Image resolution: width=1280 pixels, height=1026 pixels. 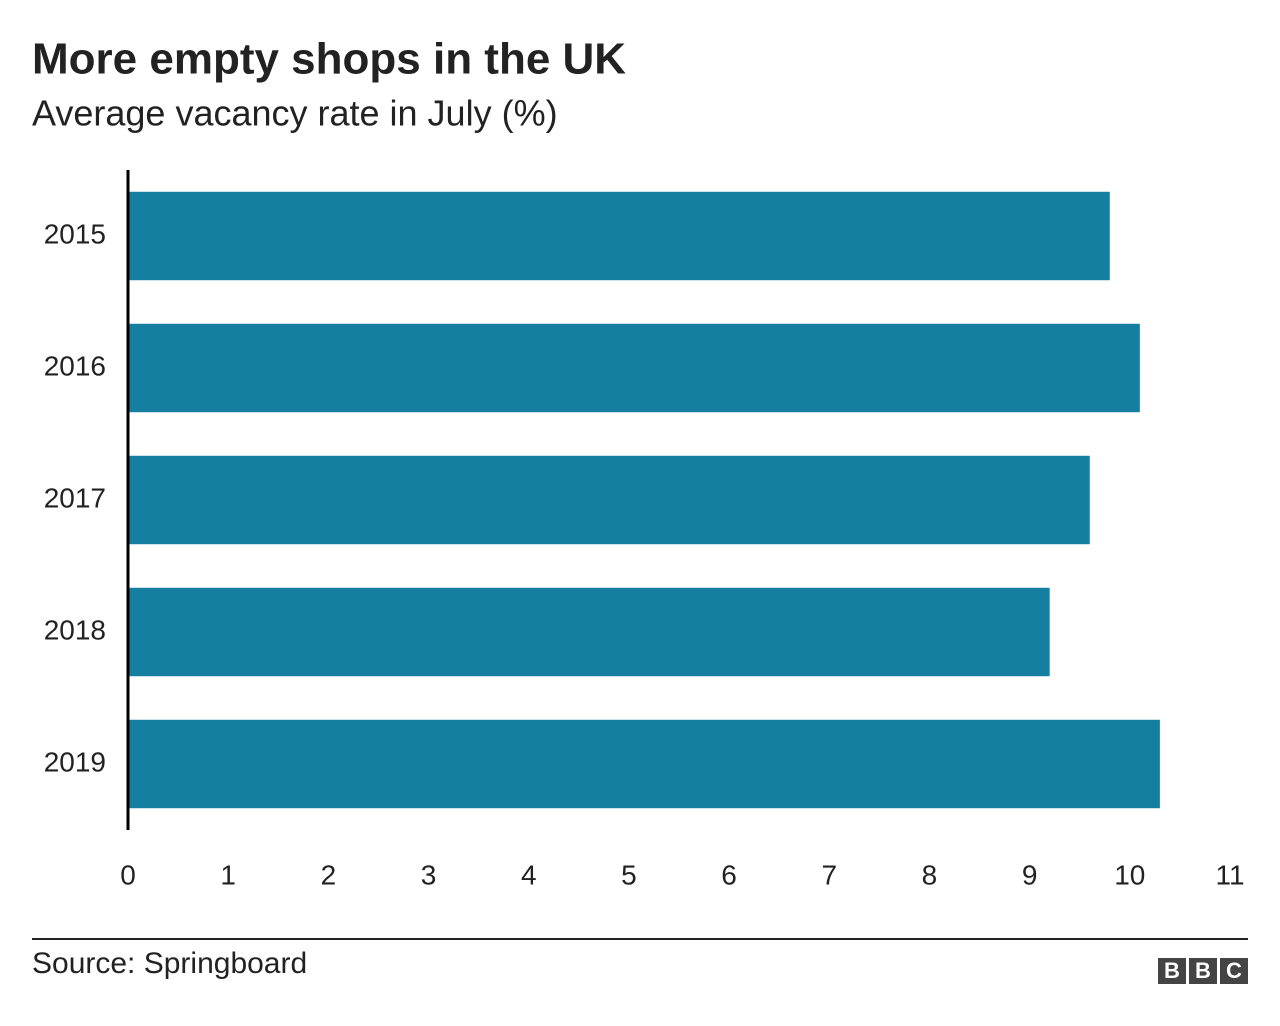 What do you see at coordinates (729, 874) in the screenshot?
I see `x-tick-label: 6` at bounding box center [729, 874].